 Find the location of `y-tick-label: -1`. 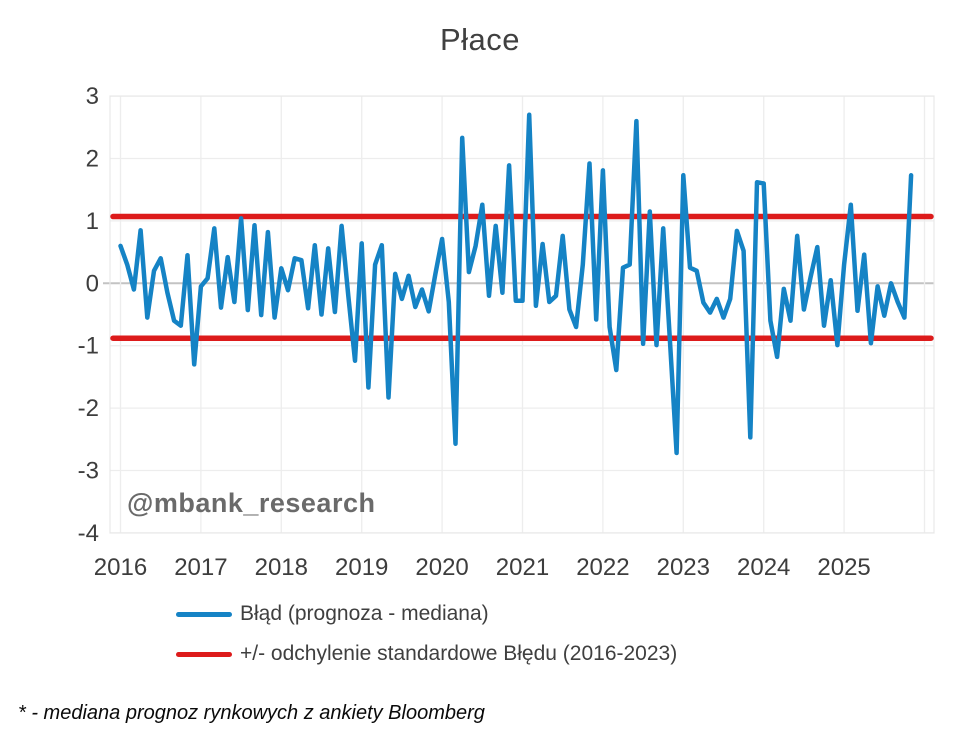

y-tick-label: -1 is located at coordinates (88, 346).